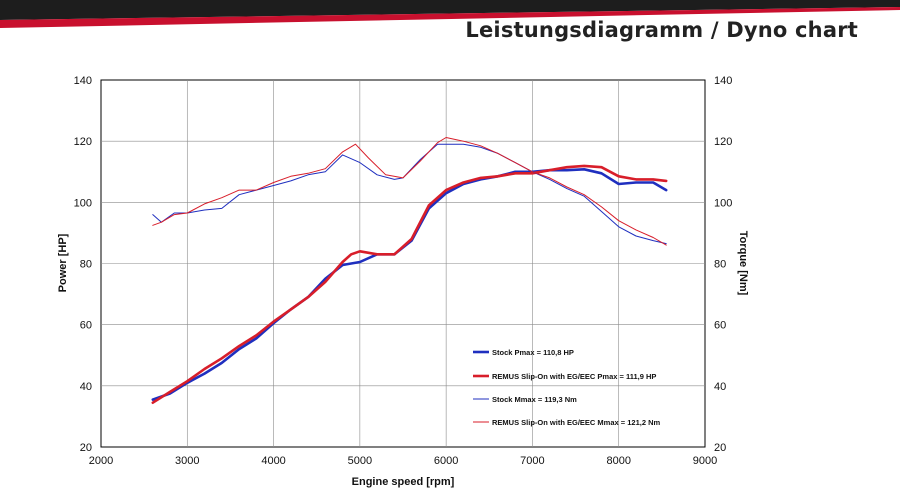 This screenshot has height=496, width=900. Describe the element at coordinates (86, 265) in the screenshot. I see `y-tick-label: 80` at that location.